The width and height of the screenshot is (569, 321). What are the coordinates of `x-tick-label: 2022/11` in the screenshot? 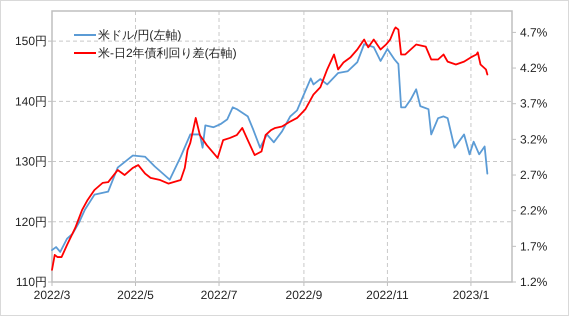 It's located at (387, 295).